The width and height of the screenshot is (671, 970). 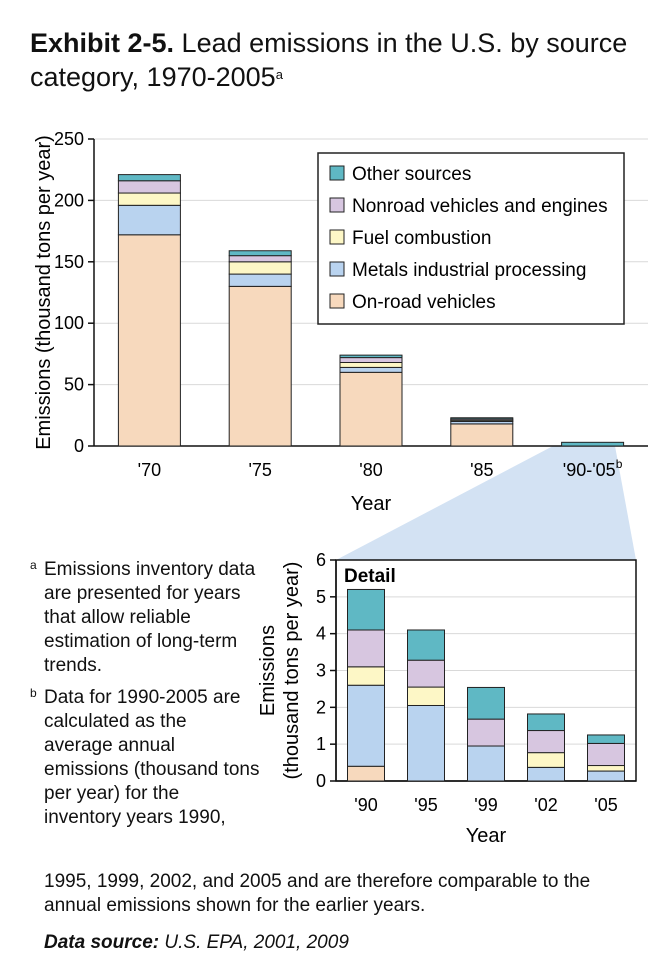 What do you see at coordinates (337, 269) in the screenshot?
I see `legend-swatch-metals` at bounding box center [337, 269].